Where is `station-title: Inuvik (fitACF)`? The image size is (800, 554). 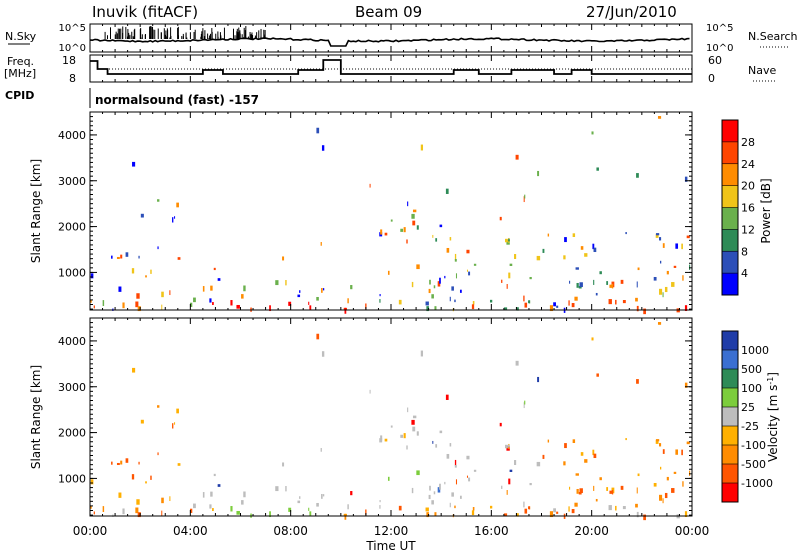
station-title: Inuvik (fitACF) is located at coordinates (145, 12).